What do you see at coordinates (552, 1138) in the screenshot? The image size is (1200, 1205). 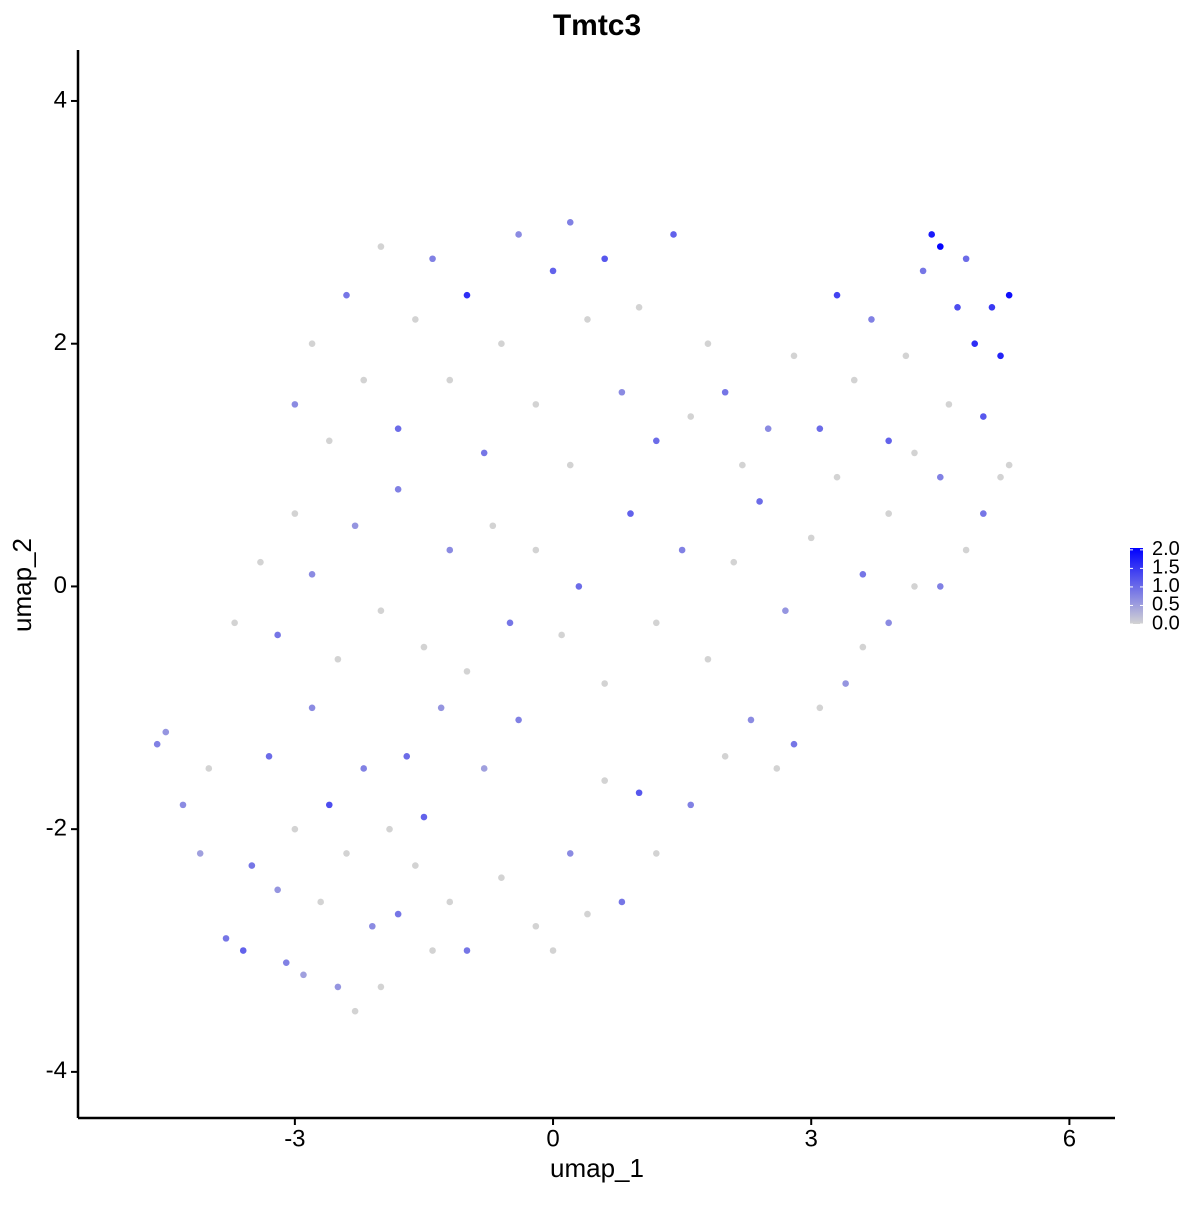 I see `x-tick-label: 0` at bounding box center [552, 1138].